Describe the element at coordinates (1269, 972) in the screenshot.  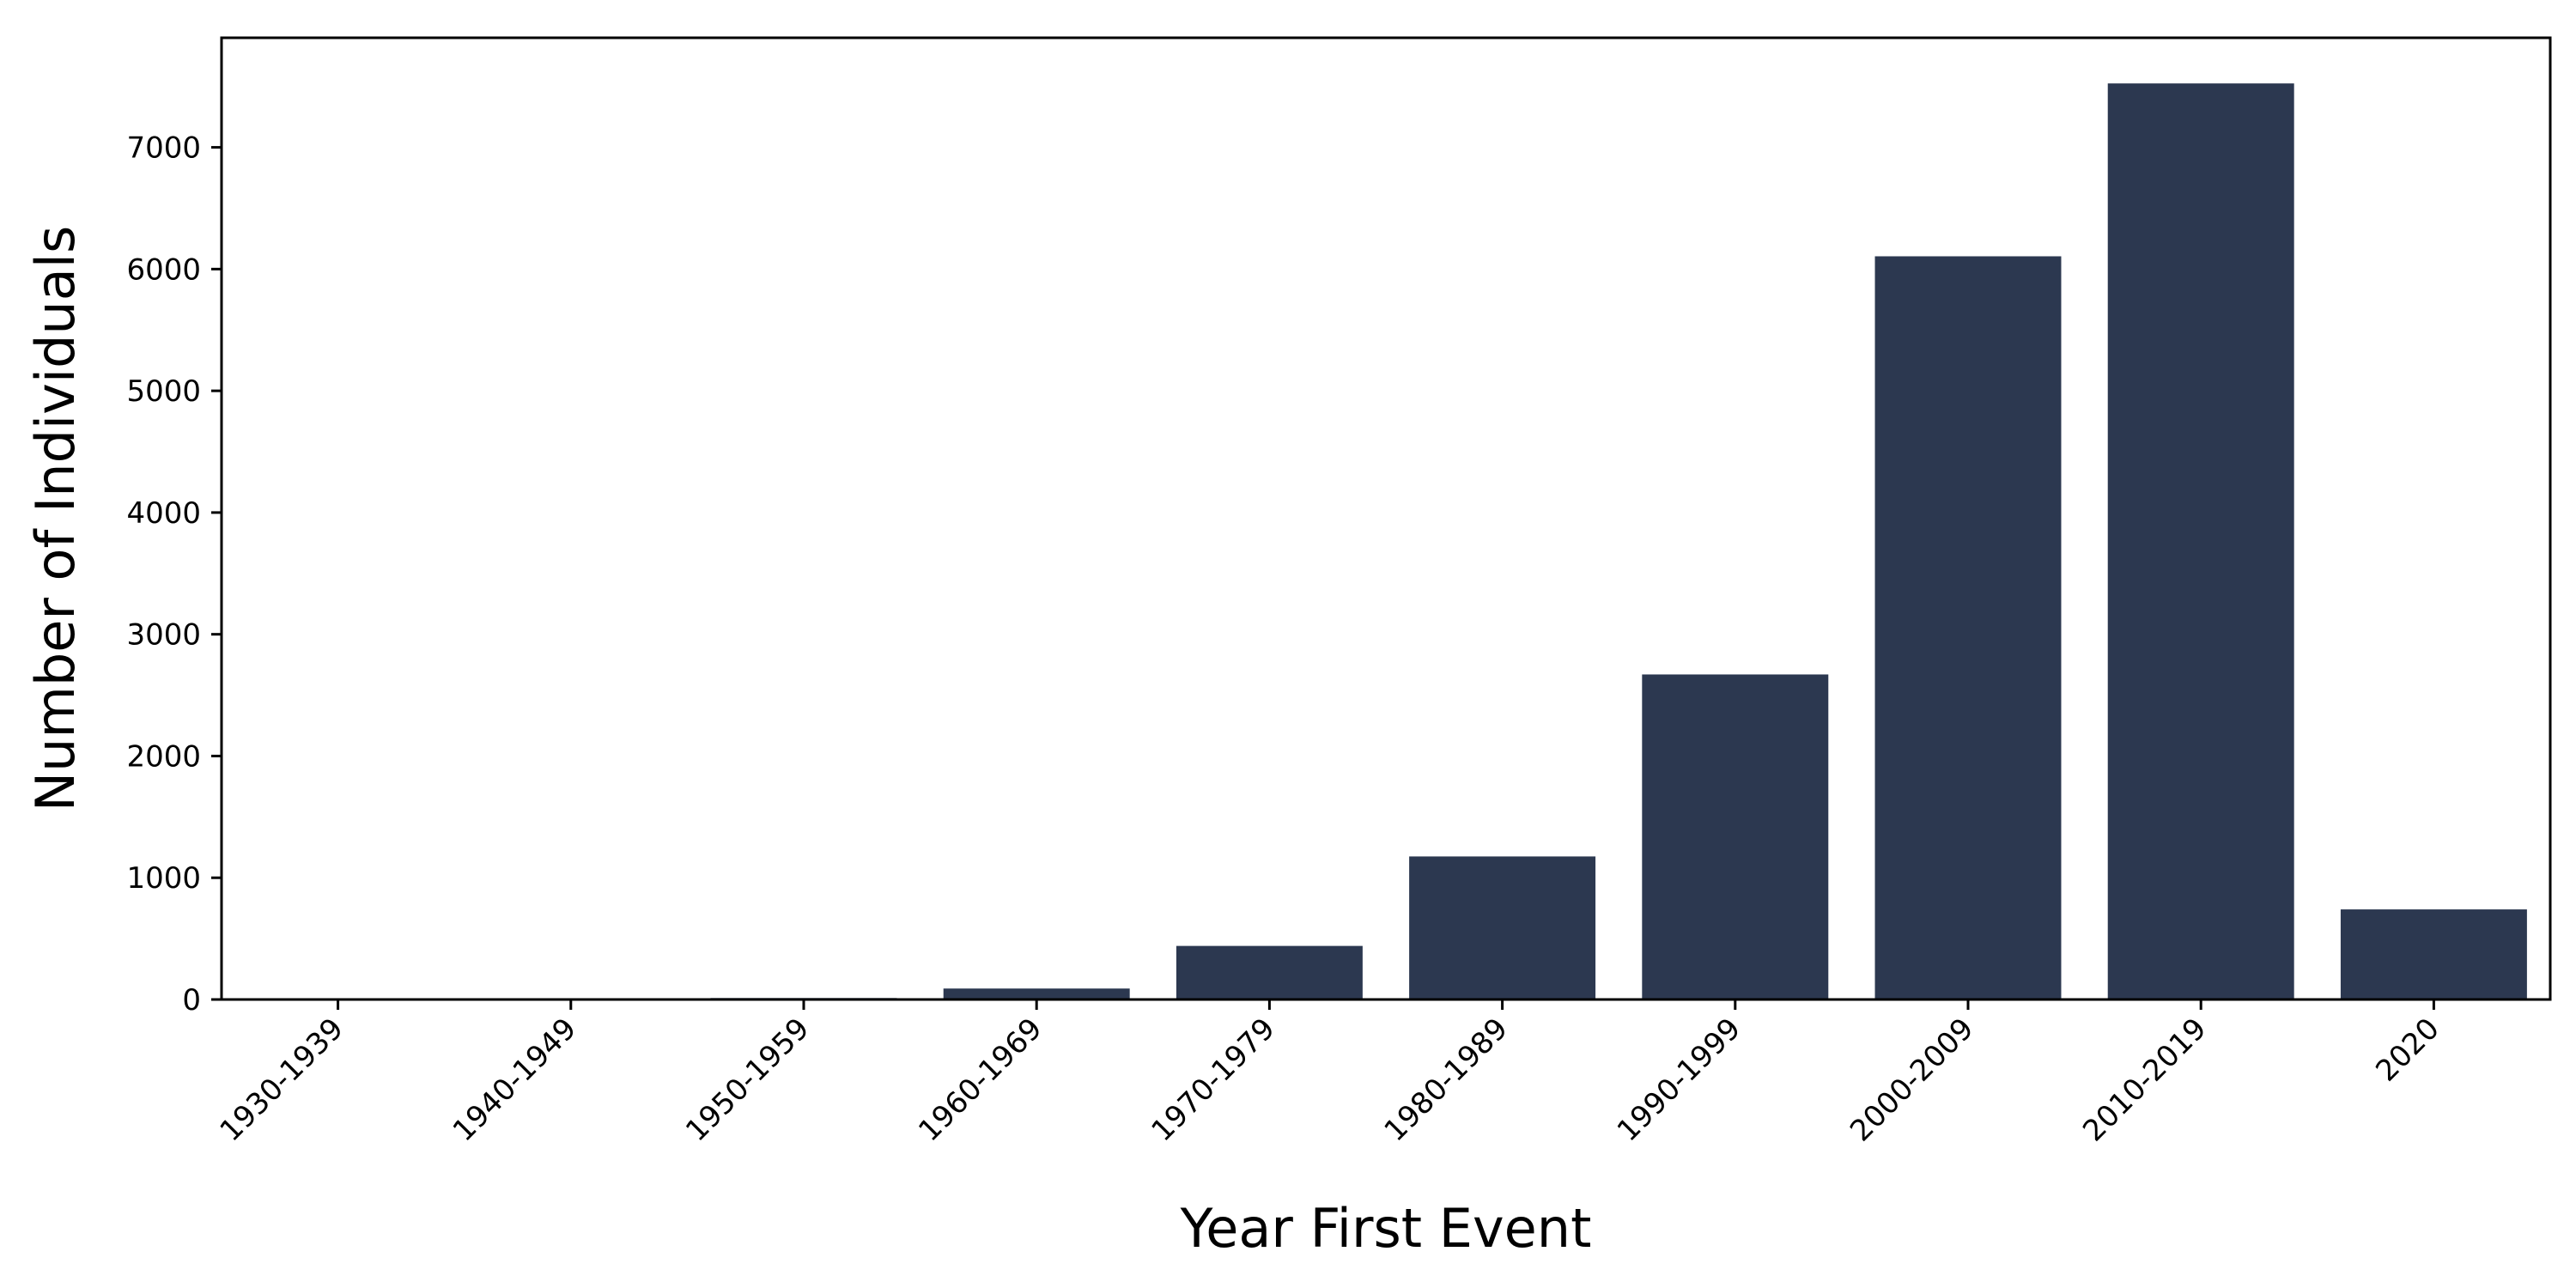
I see `bar-1970-1979` at that location.